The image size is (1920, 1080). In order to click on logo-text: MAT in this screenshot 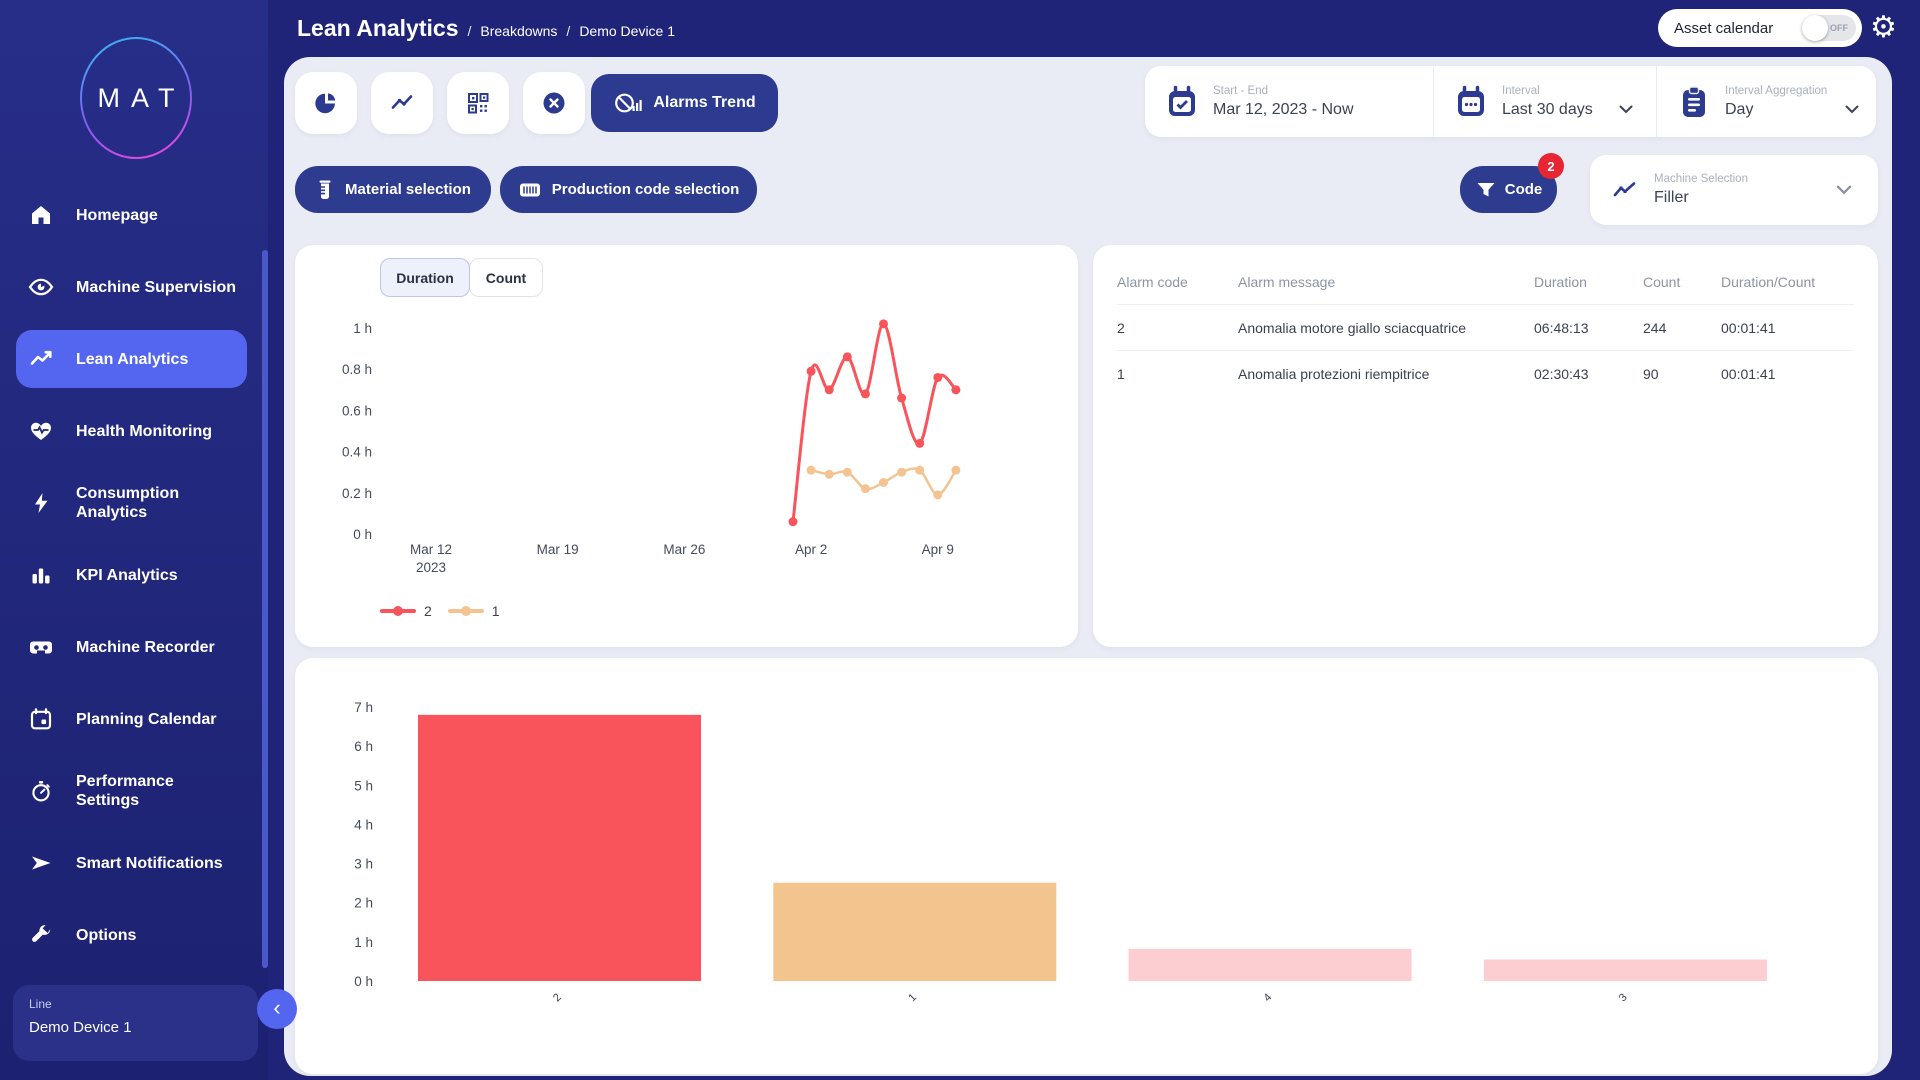, I will do `click(141, 97)`.